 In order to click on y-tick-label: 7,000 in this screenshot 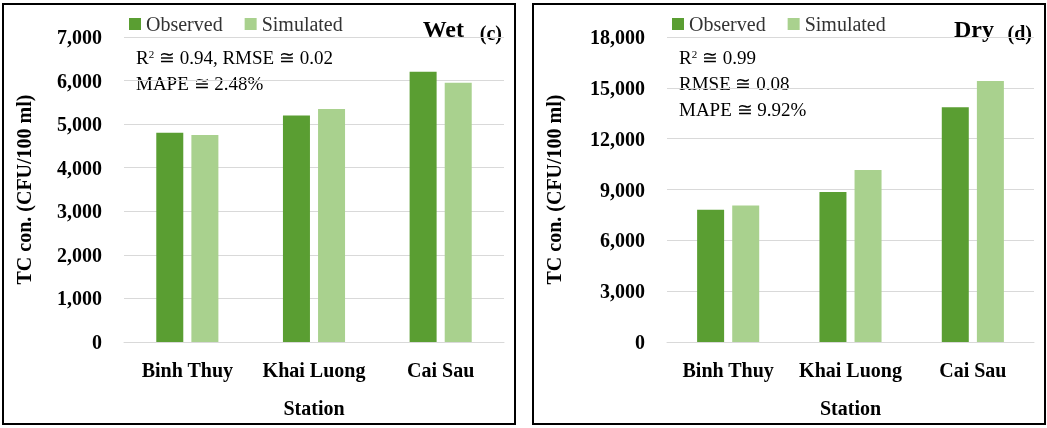, I will do `click(79, 37)`.